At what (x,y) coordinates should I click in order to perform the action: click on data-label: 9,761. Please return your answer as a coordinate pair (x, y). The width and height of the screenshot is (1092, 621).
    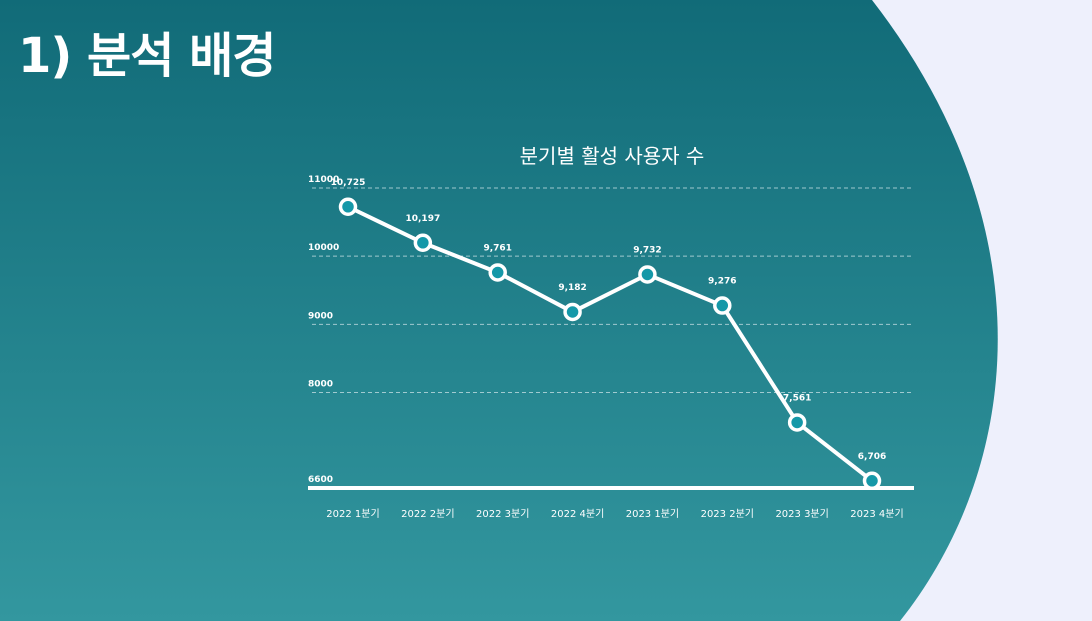
    Looking at the image, I should click on (497, 248).